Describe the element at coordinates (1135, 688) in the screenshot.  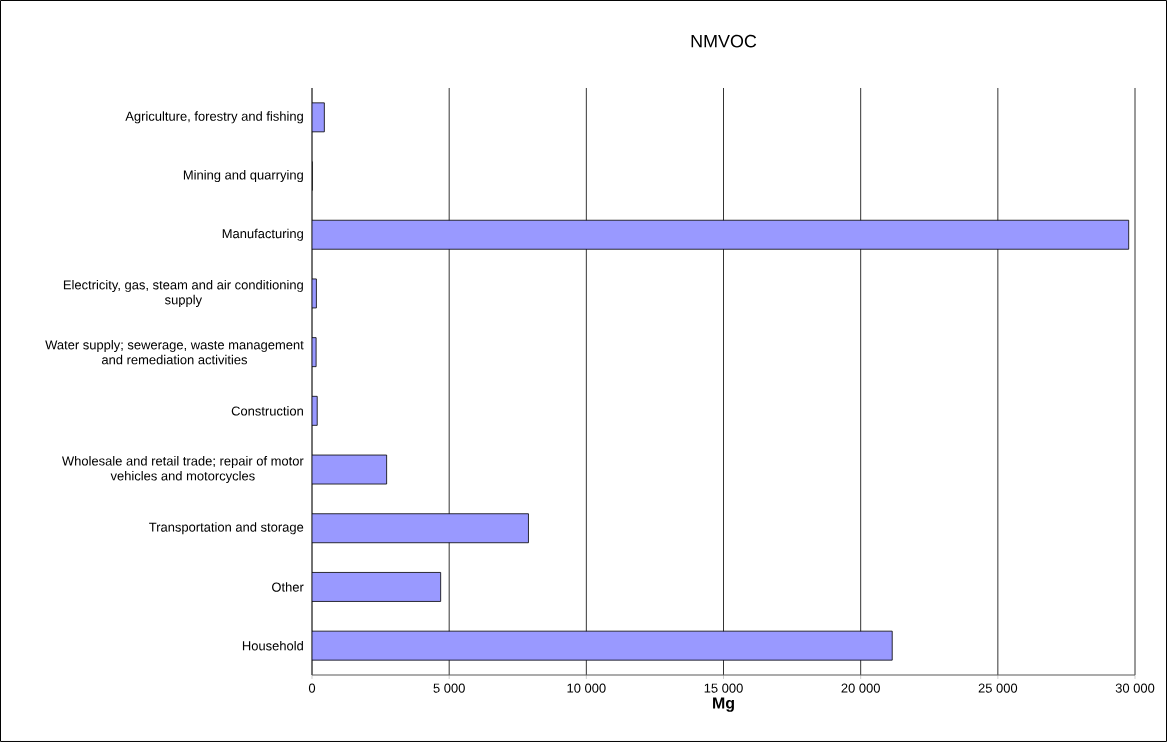
I see `x-tick-label: 30 000` at that location.